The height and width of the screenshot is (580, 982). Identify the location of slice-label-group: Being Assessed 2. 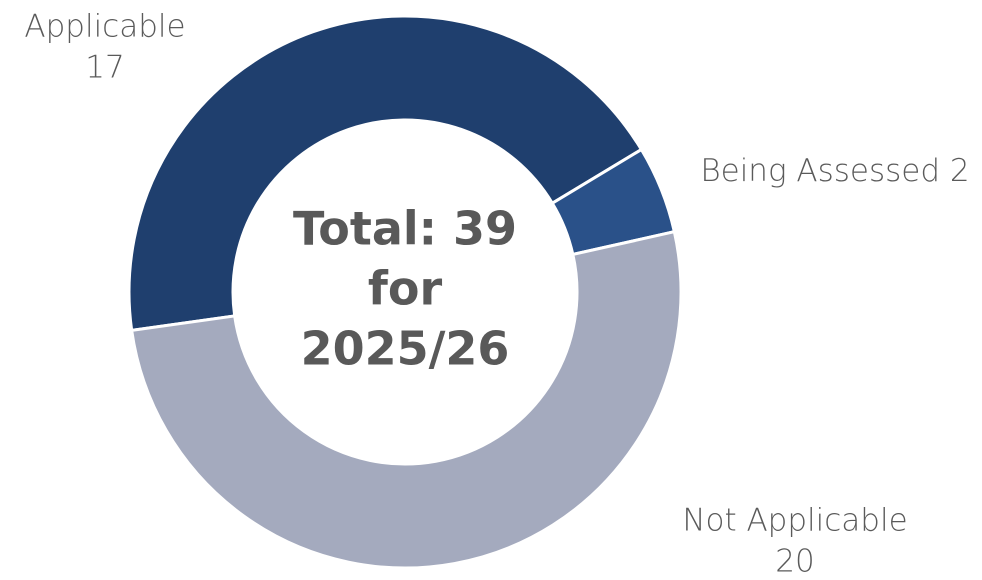
(834, 171).